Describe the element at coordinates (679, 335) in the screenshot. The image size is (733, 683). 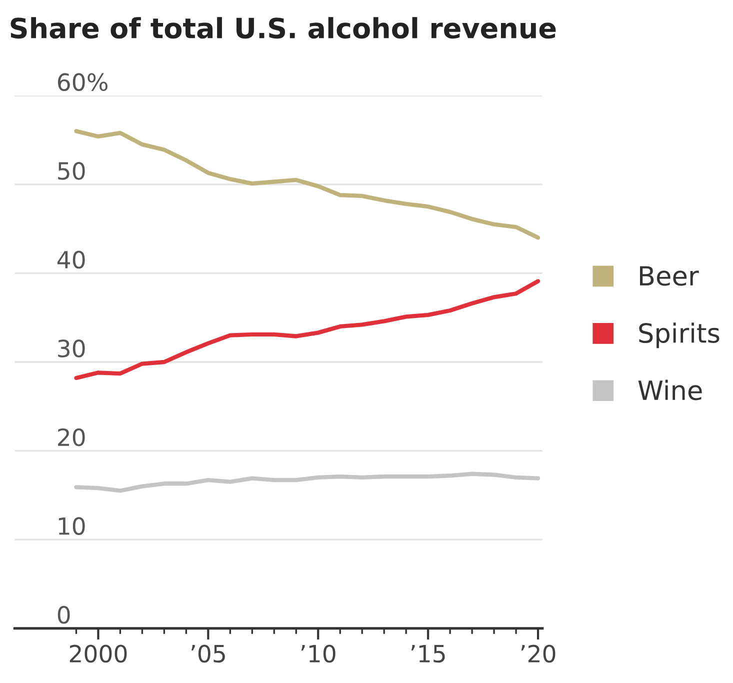
I see `legend-label: Spirits` at that location.